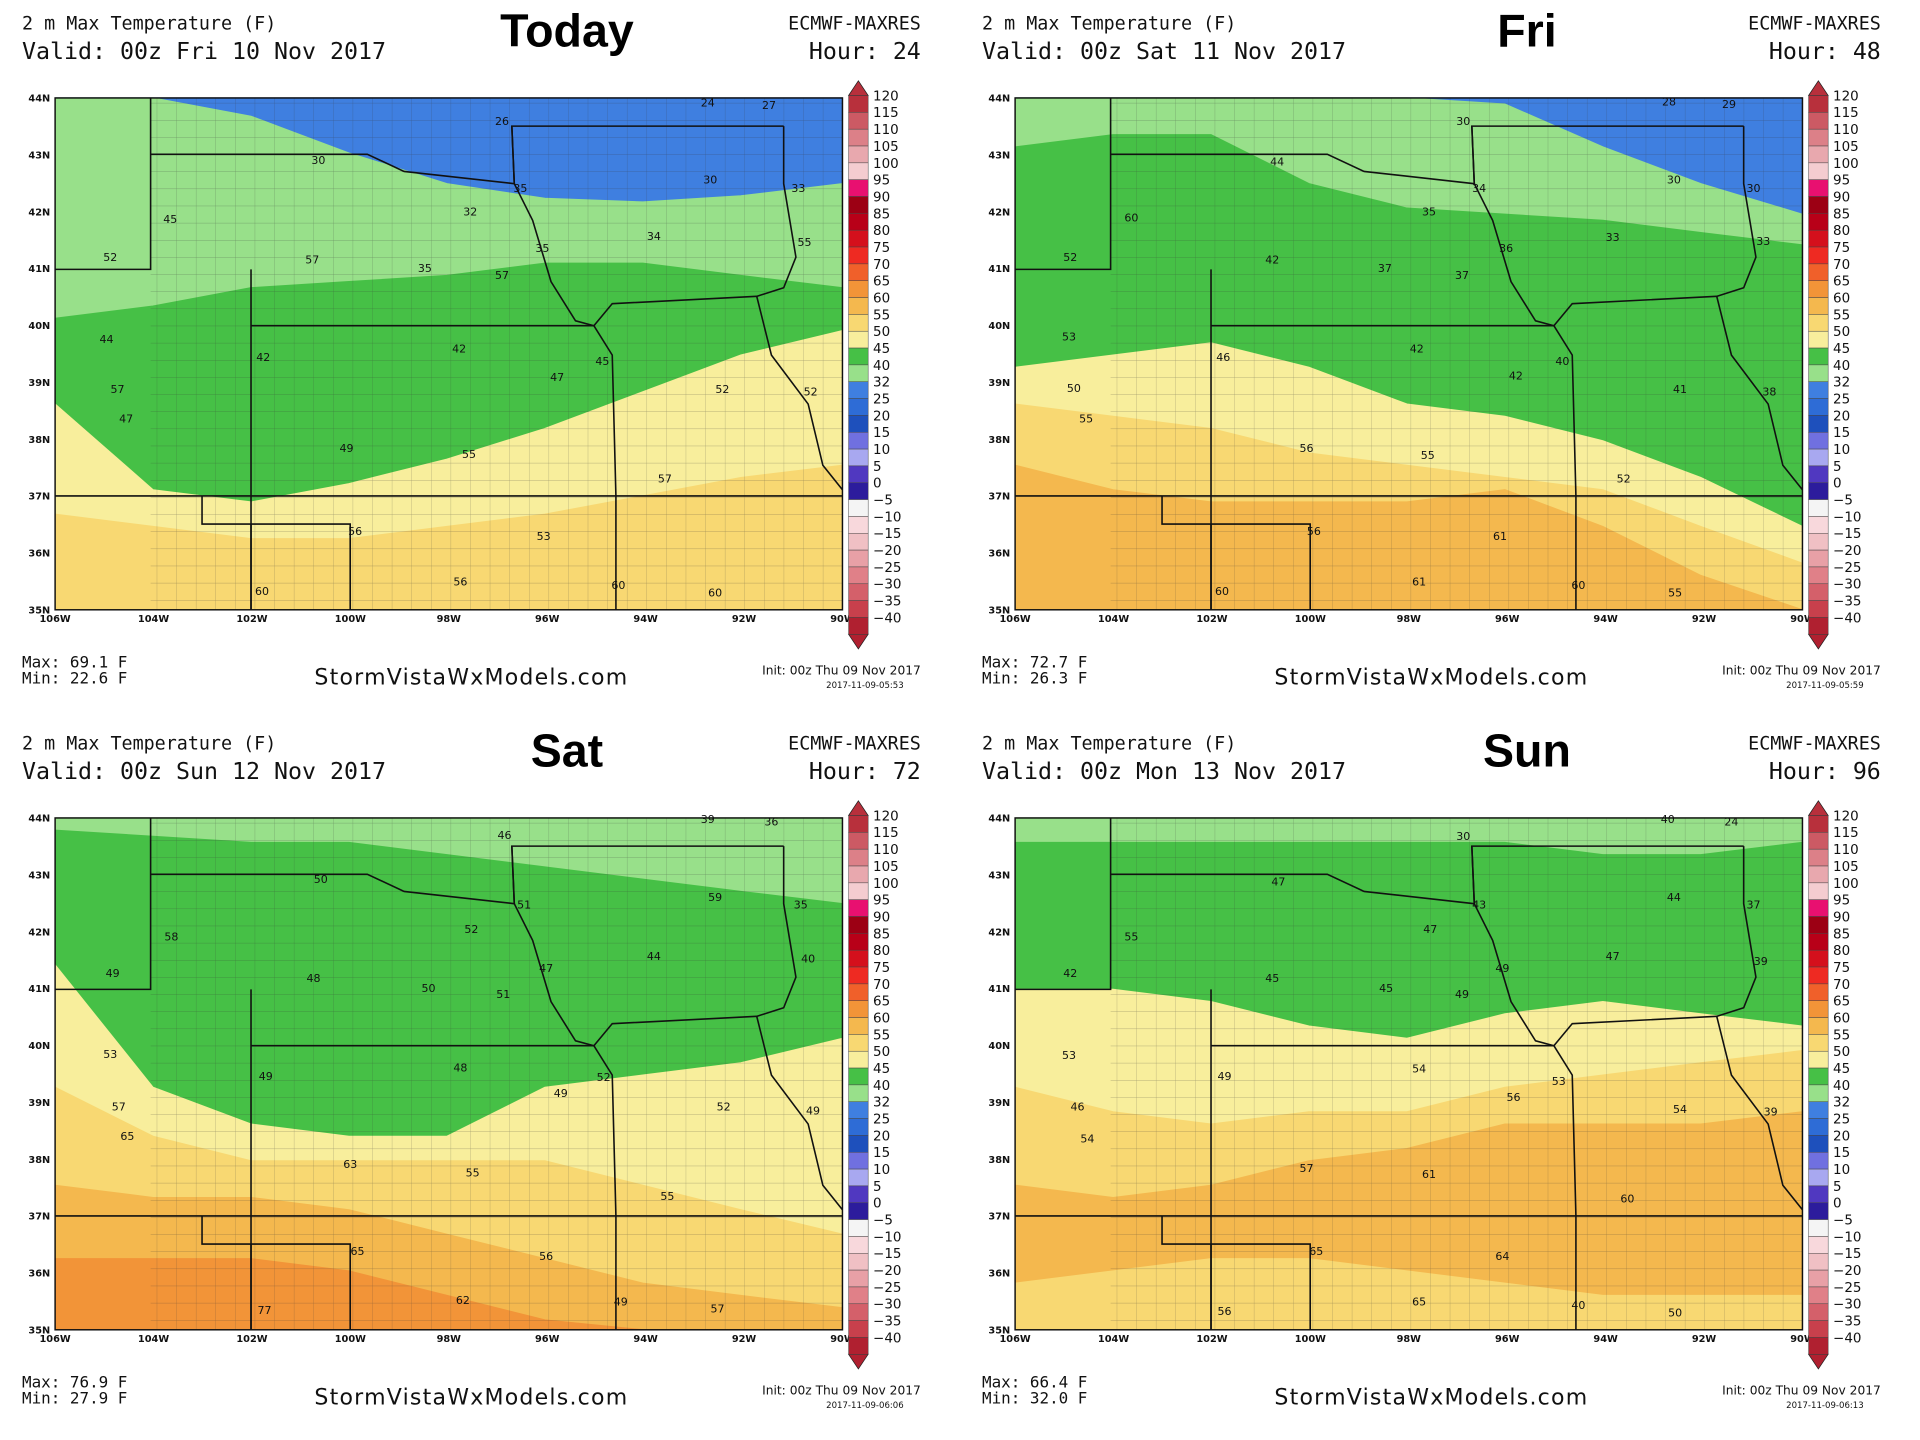  What do you see at coordinates (887, 1322) in the screenshot?
I see `colorbar-label: −35` at bounding box center [887, 1322].